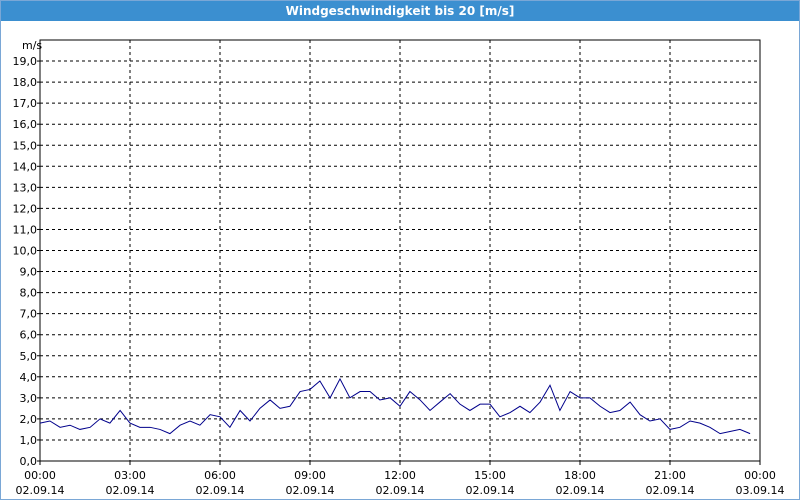 The width and height of the screenshot is (800, 500). Describe the element at coordinates (29, 377) in the screenshot. I see `y-tick-label: 4,0` at that location.